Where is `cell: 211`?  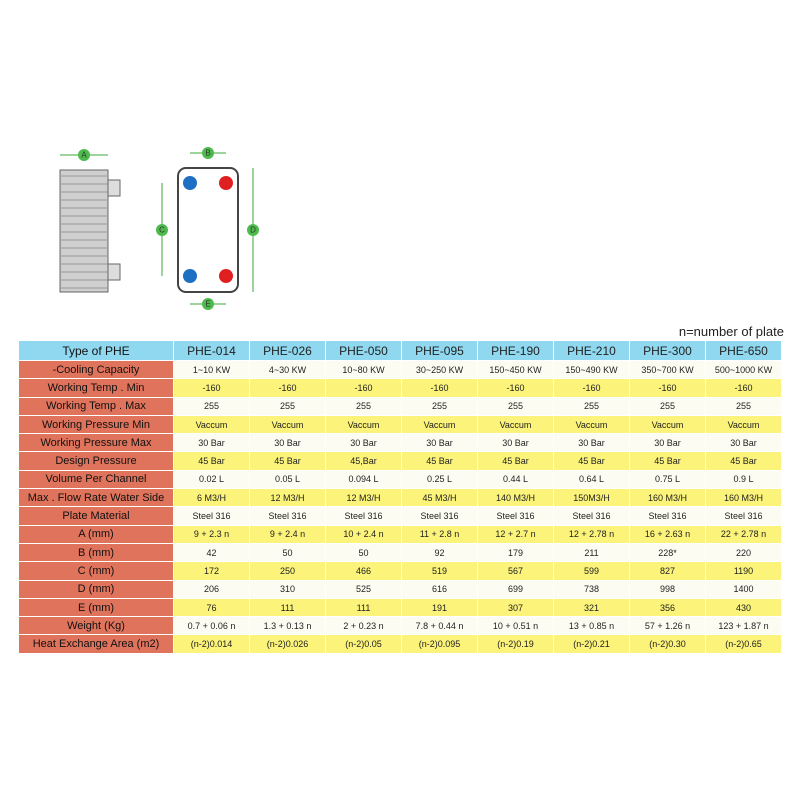 cell: 211 is located at coordinates (591, 552).